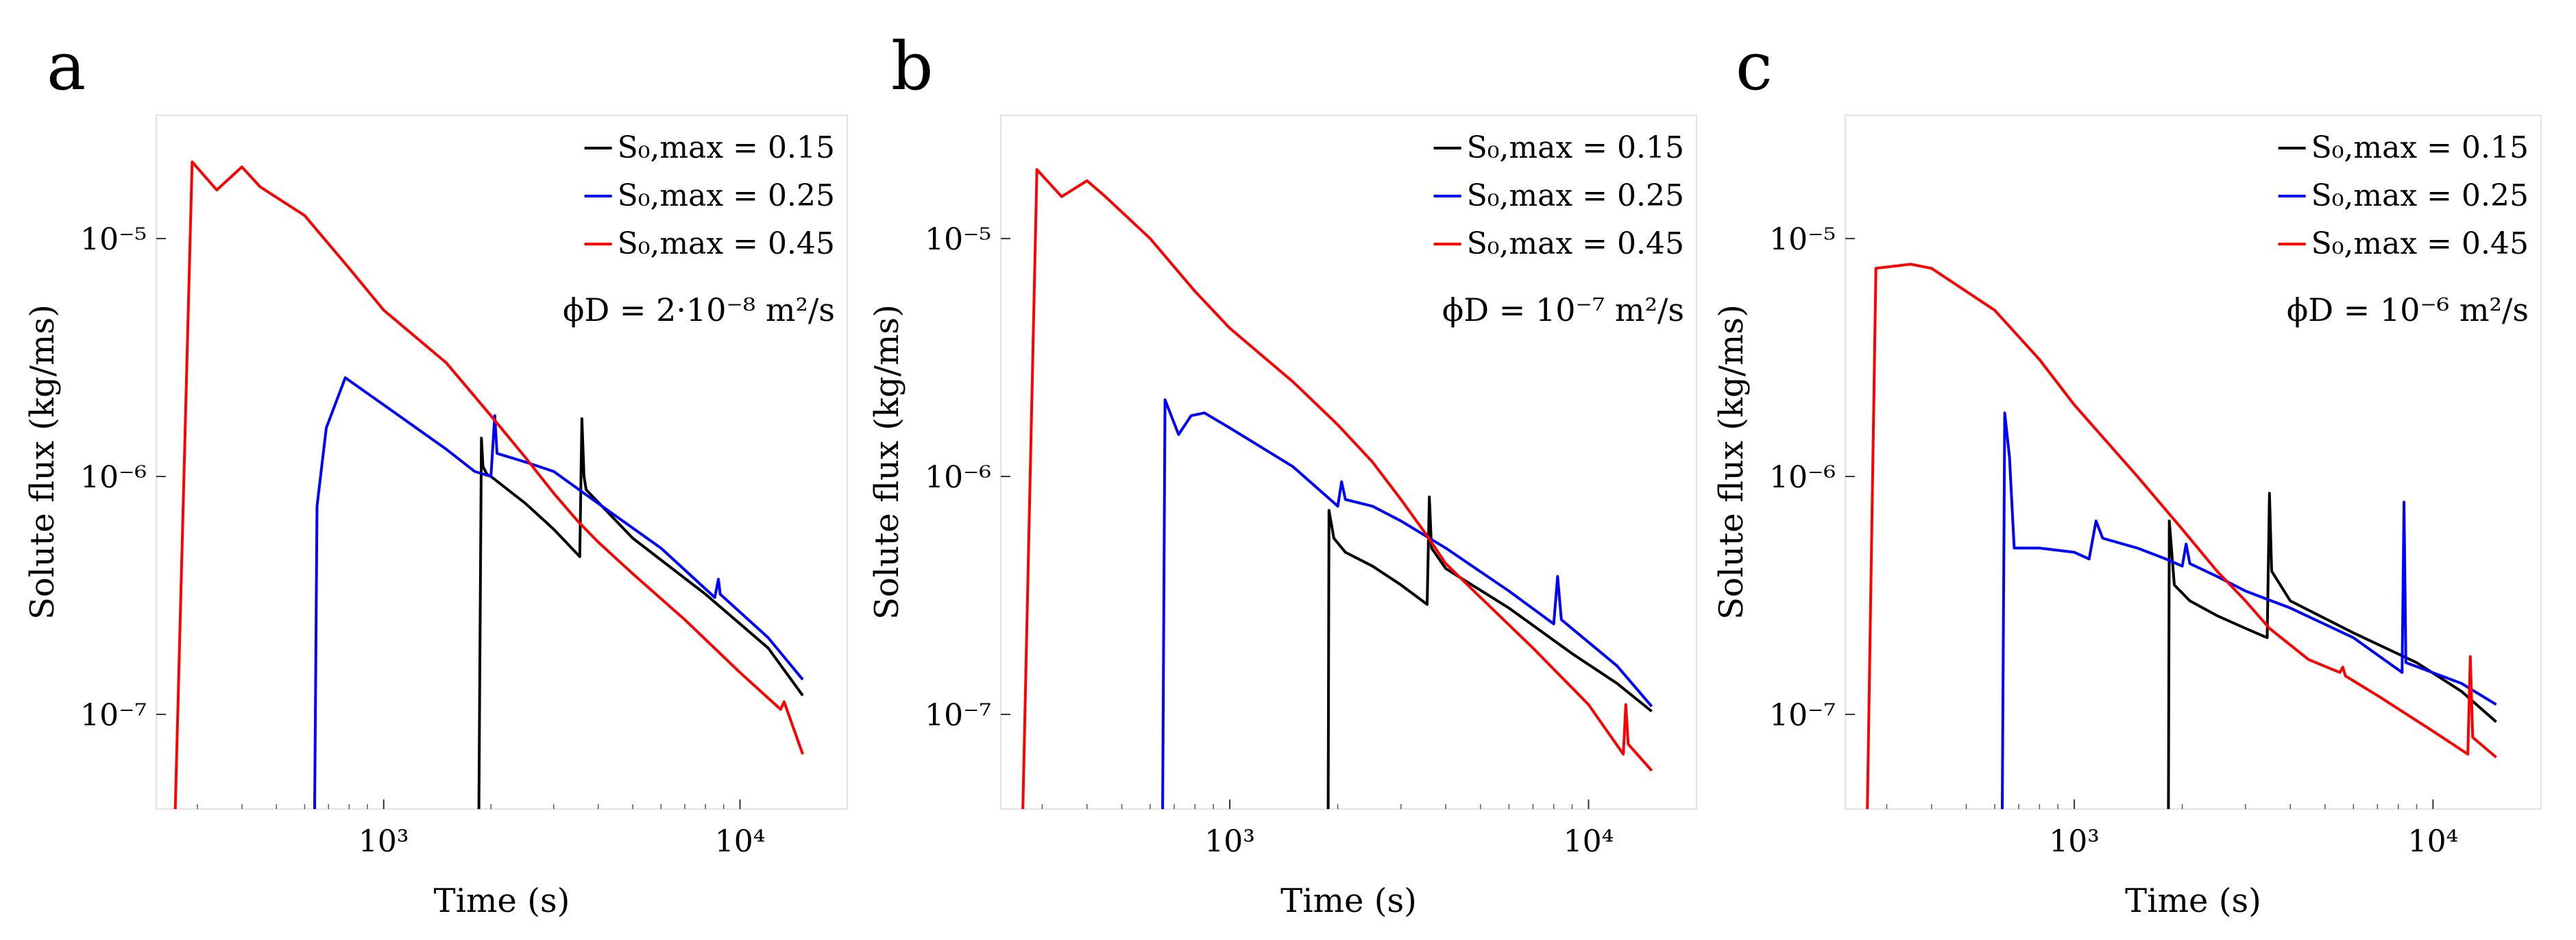 The image size is (2576, 940). I want to click on panel-letter: b, so click(912, 66).